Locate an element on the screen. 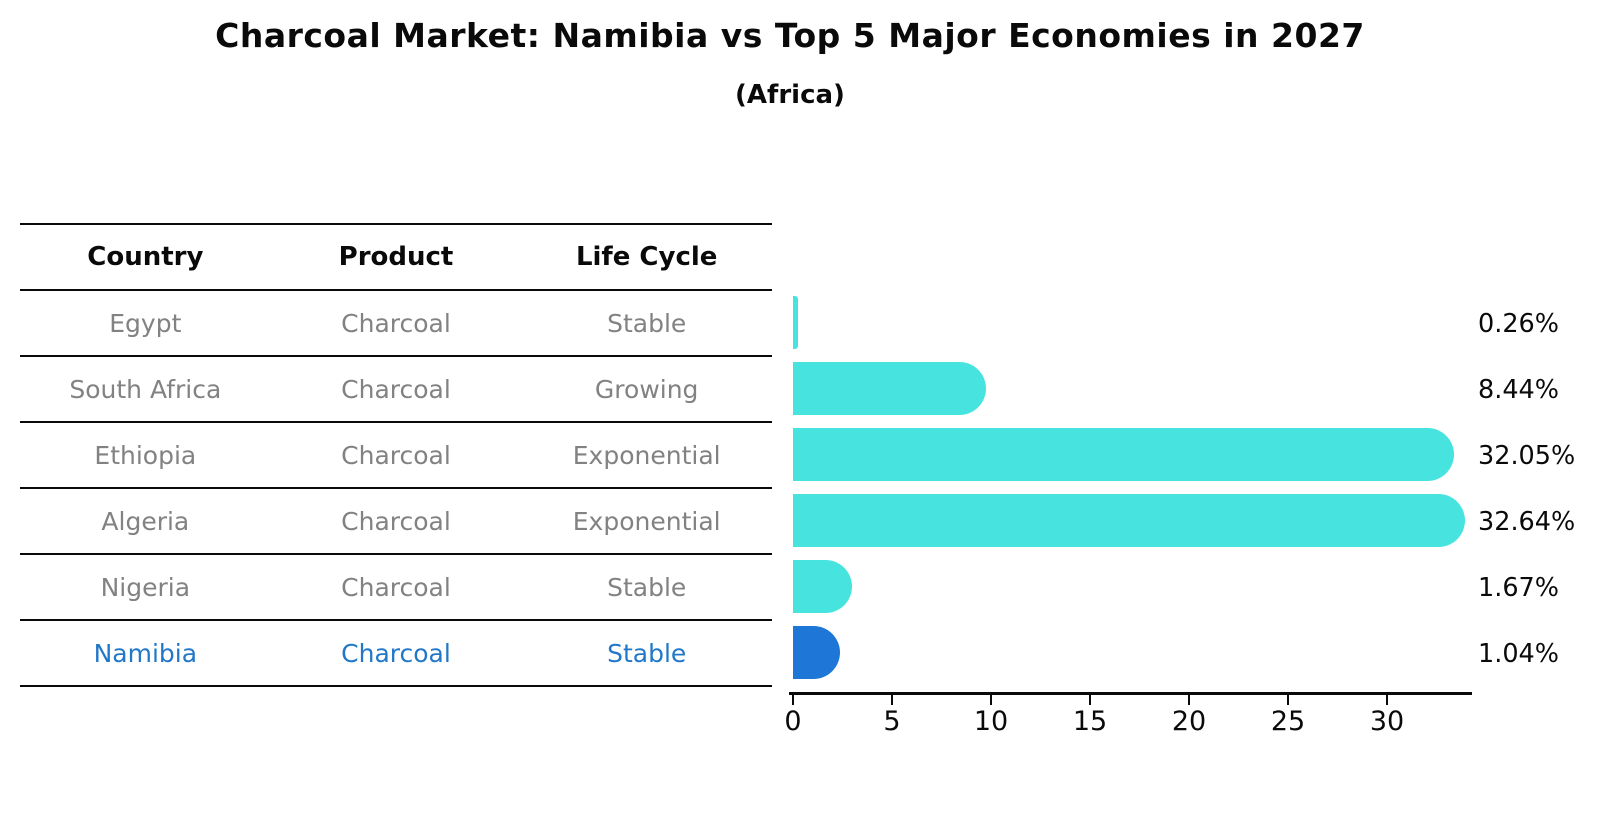 This screenshot has width=1604, height=823. bar-value-label: 32.64% is located at coordinates (1527, 521).